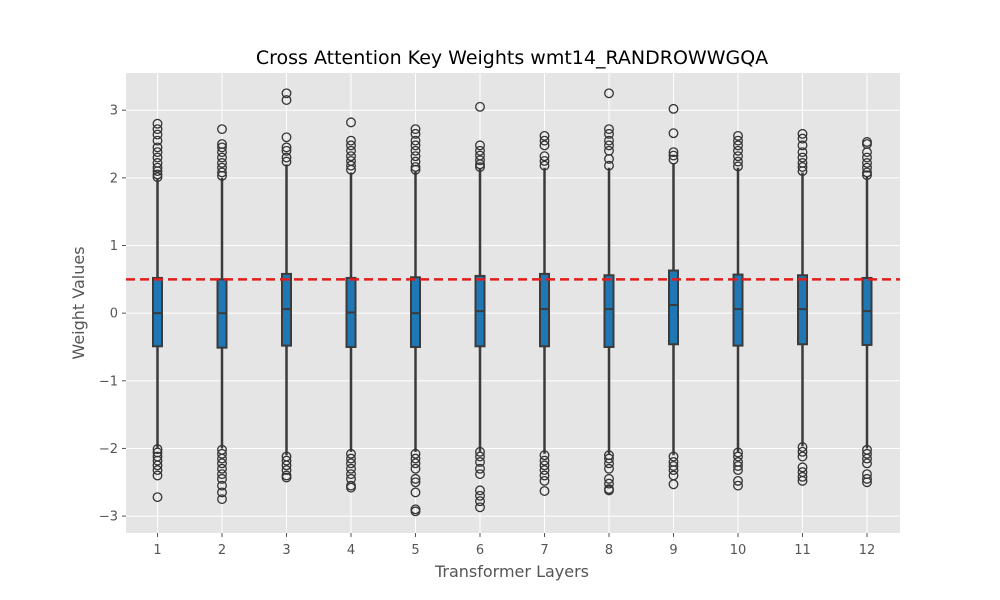  I want to click on y-tick-label: −3, so click(108, 517).